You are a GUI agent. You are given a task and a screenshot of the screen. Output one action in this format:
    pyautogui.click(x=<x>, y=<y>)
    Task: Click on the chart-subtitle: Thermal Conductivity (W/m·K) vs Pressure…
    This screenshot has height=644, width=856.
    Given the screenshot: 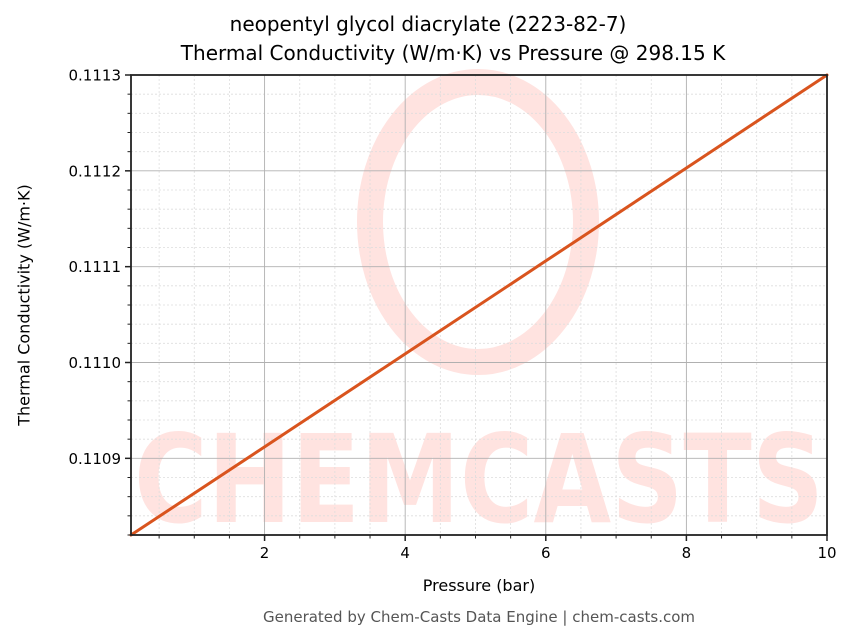 What is the action you would take?
    pyautogui.click(x=453, y=53)
    